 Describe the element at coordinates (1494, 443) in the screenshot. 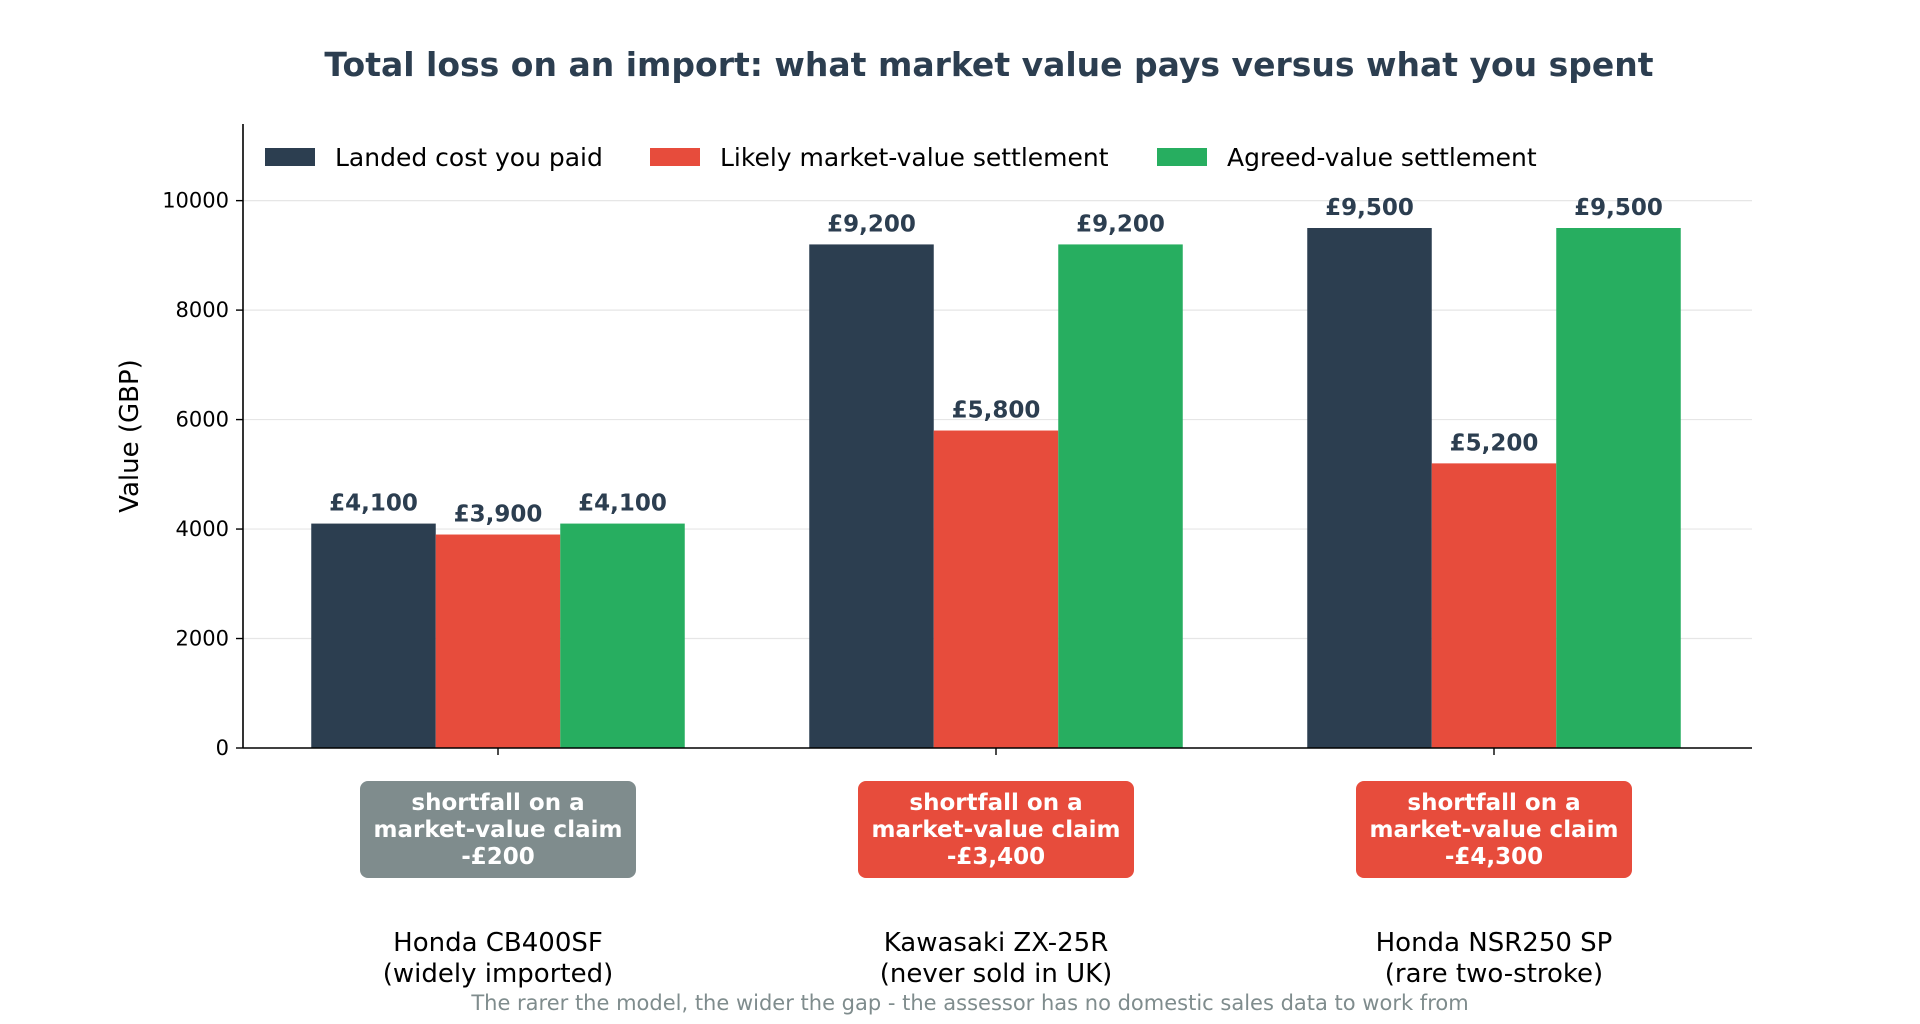

I see `bar-value-label: £5,200` at that location.